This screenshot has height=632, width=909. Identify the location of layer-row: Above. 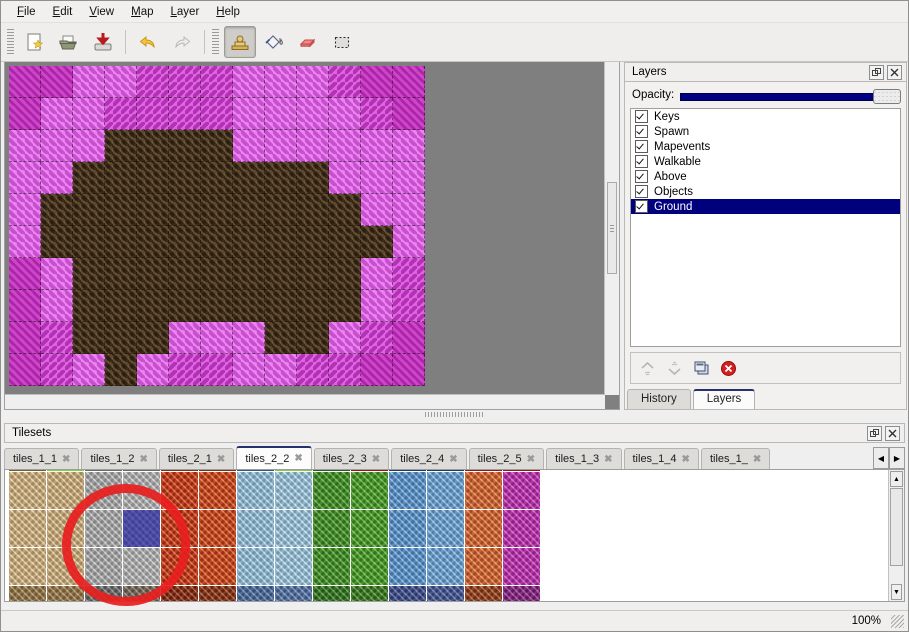
(765, 176).